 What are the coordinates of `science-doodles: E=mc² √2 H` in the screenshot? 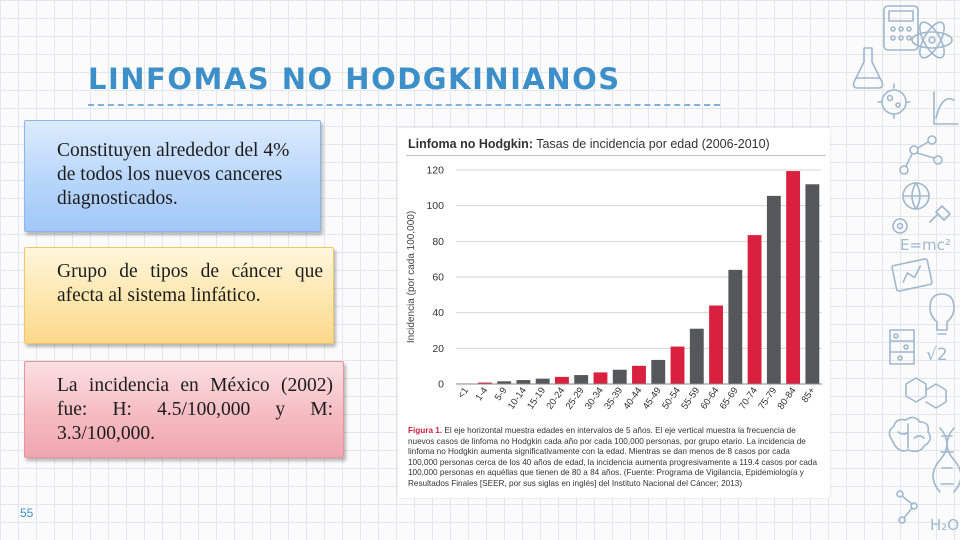 It's located at (906, 269).